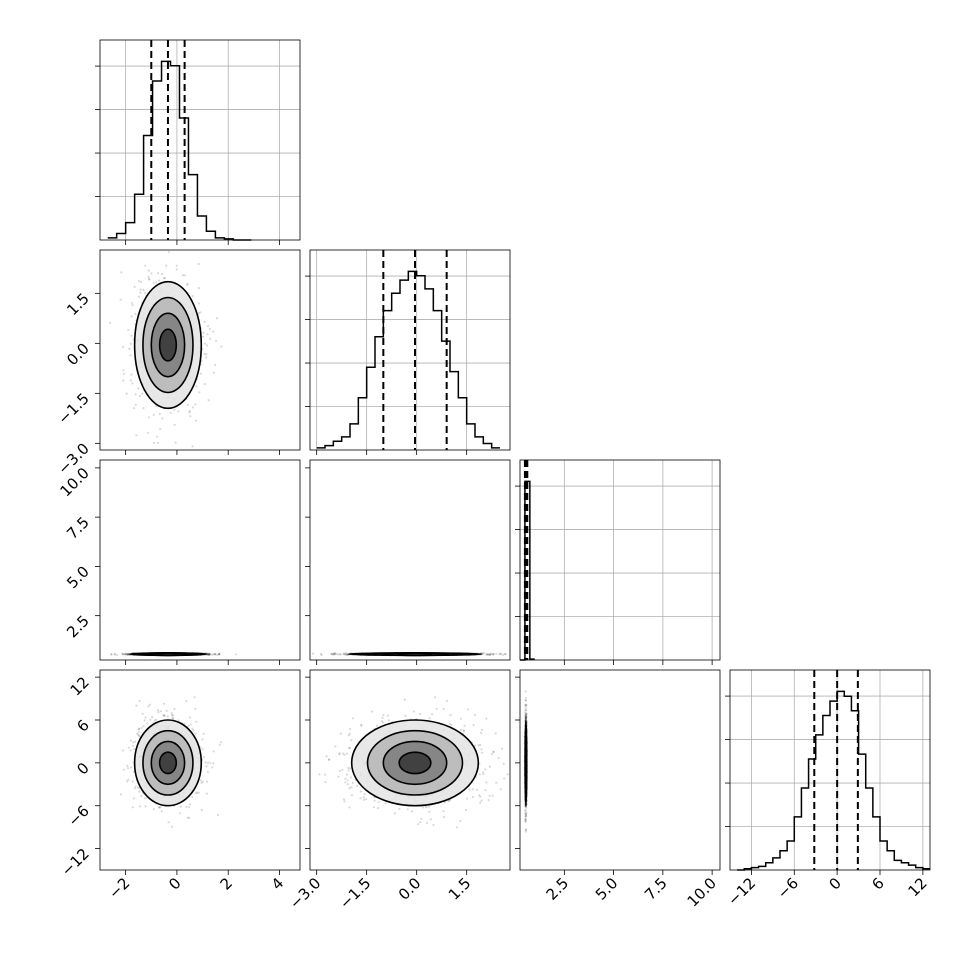 Image resolution: width=970 pixels, height=970 pixels. What do you see at coordinates (78, 354) in the screenshot?
I see `y-tick-label-1-1: 0.0` at bounding box center [78, 354].